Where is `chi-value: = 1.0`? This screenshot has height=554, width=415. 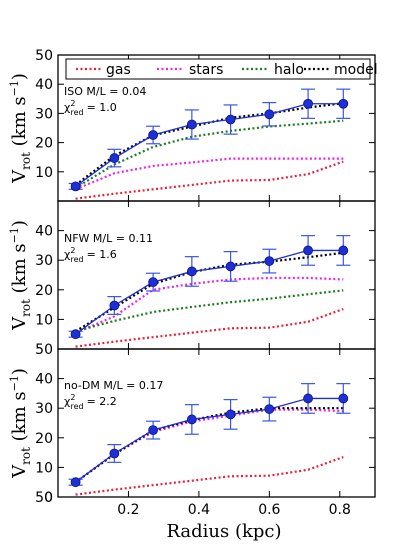
chi-value: = 1.0 is located at coordinates (102, 107).